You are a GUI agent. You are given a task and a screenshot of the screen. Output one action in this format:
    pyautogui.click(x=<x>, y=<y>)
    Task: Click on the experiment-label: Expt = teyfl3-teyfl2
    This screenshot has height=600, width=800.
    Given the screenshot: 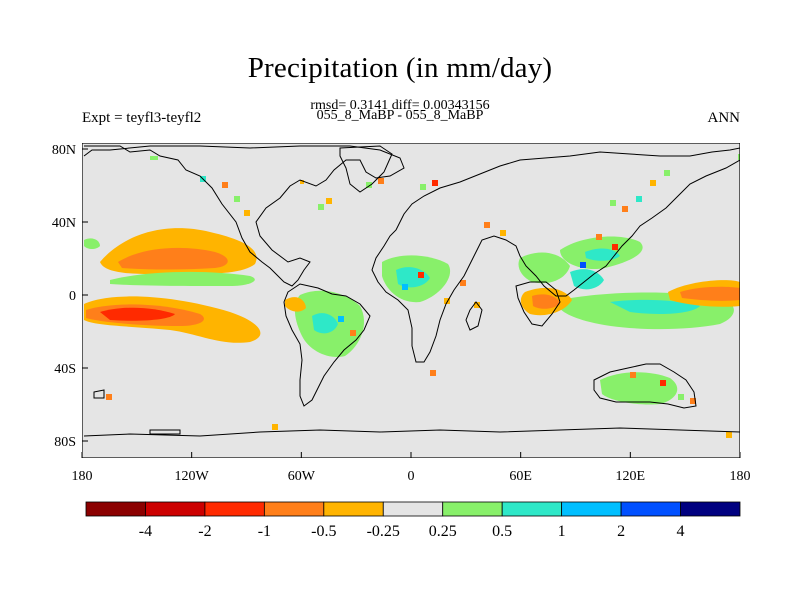 What is the action you would take?
    pyautogui.click(x=142, y=118)
    